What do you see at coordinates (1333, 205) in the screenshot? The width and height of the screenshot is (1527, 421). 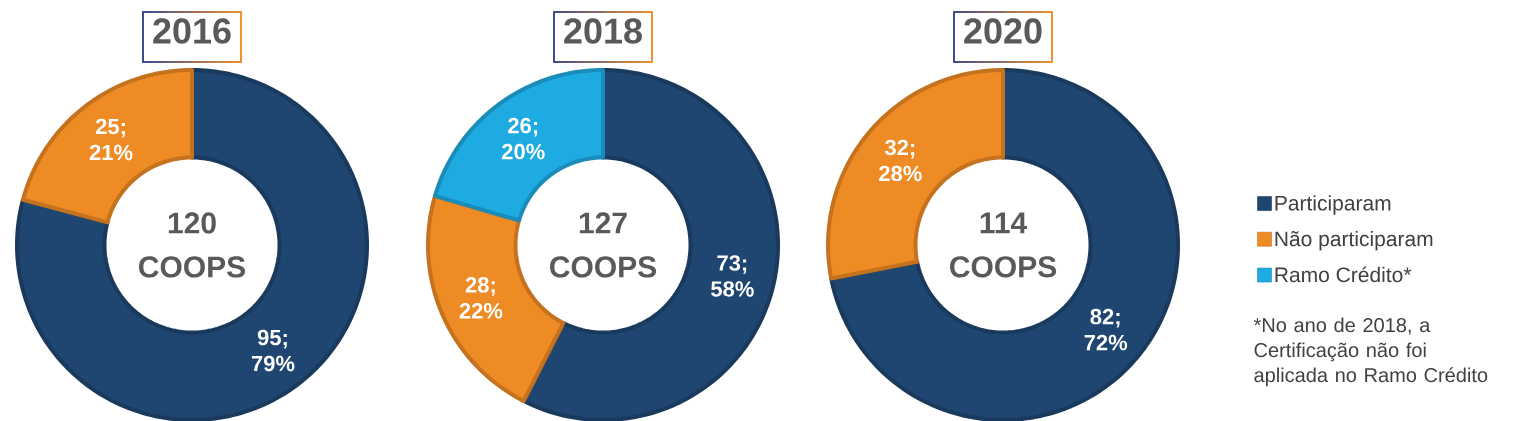 I see `legend-label: Participaram` at bounding box center [1333, 205].